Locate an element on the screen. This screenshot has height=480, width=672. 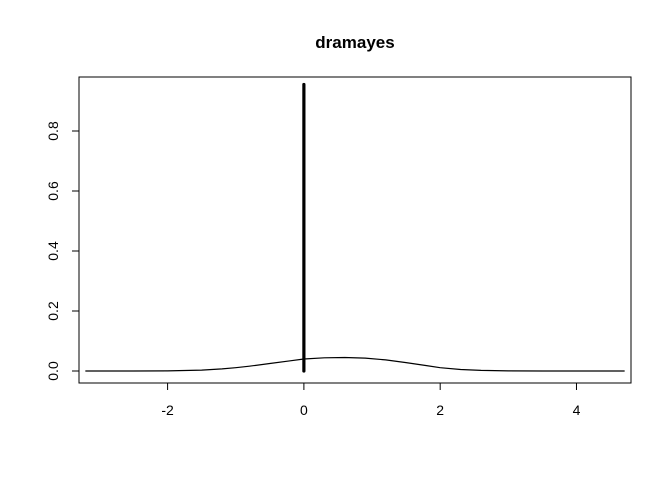
x-tick-label: 2 is located at coordinates (440, 410).